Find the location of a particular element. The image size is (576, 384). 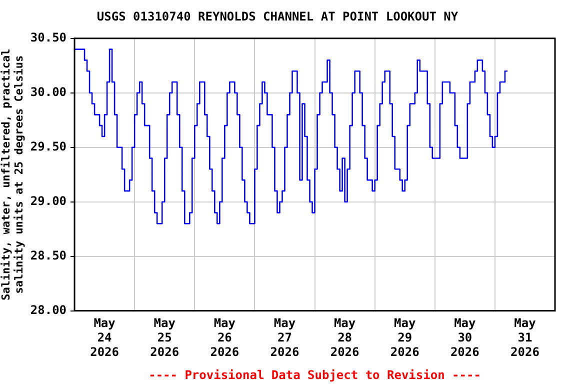

x-tick-label: May 28 2026 is located at coordinates (345, 337).